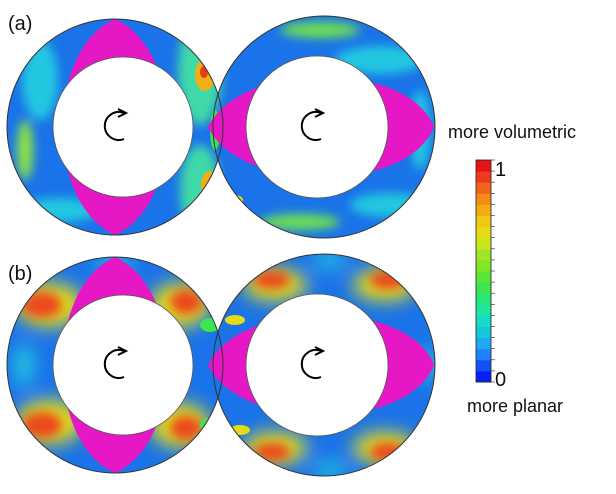  Describe the element at coordinates (20, 274) in the screenshot. I see `panel-b-label: (b)` at that location.